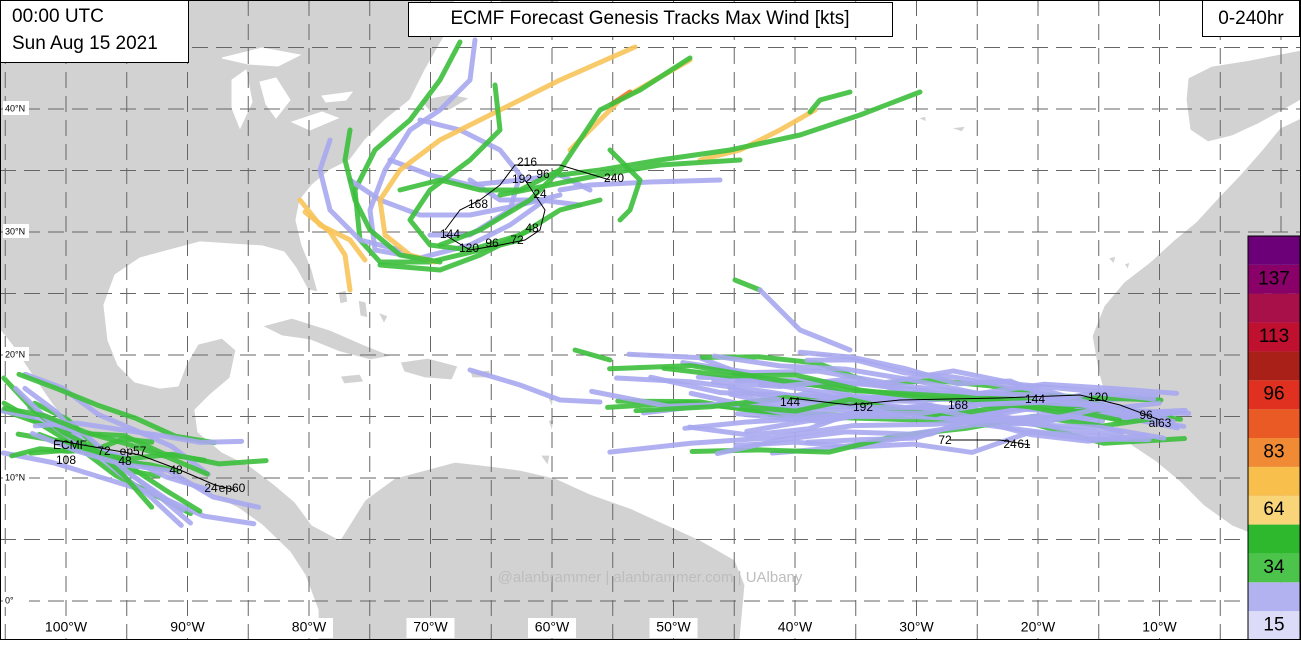 The width and height of the screenshot is (1301, 645). I want to click on bahamas, so click(363, 307).